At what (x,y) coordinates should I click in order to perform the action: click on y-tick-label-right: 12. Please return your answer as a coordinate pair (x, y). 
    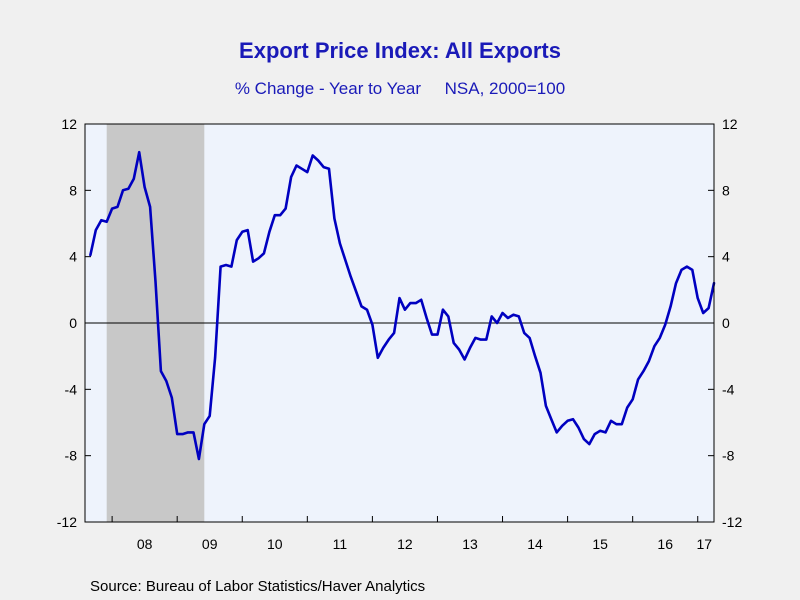
    Looking at the image, I should click on (730, 124).